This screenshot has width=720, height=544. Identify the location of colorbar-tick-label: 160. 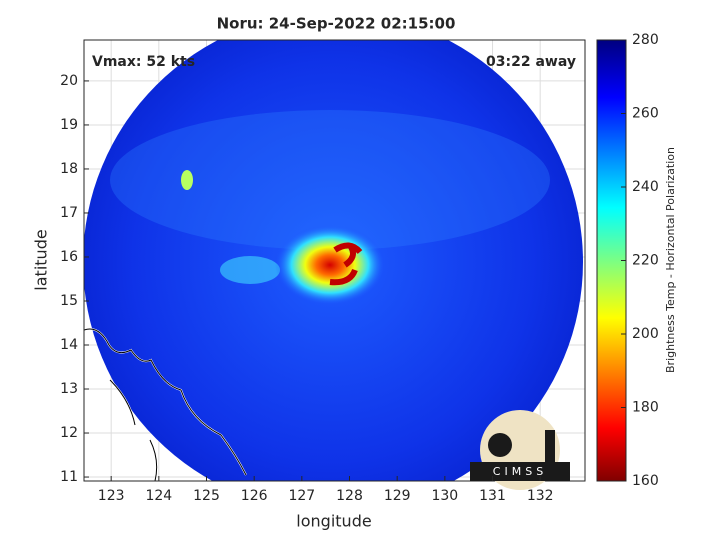
(645, 481).